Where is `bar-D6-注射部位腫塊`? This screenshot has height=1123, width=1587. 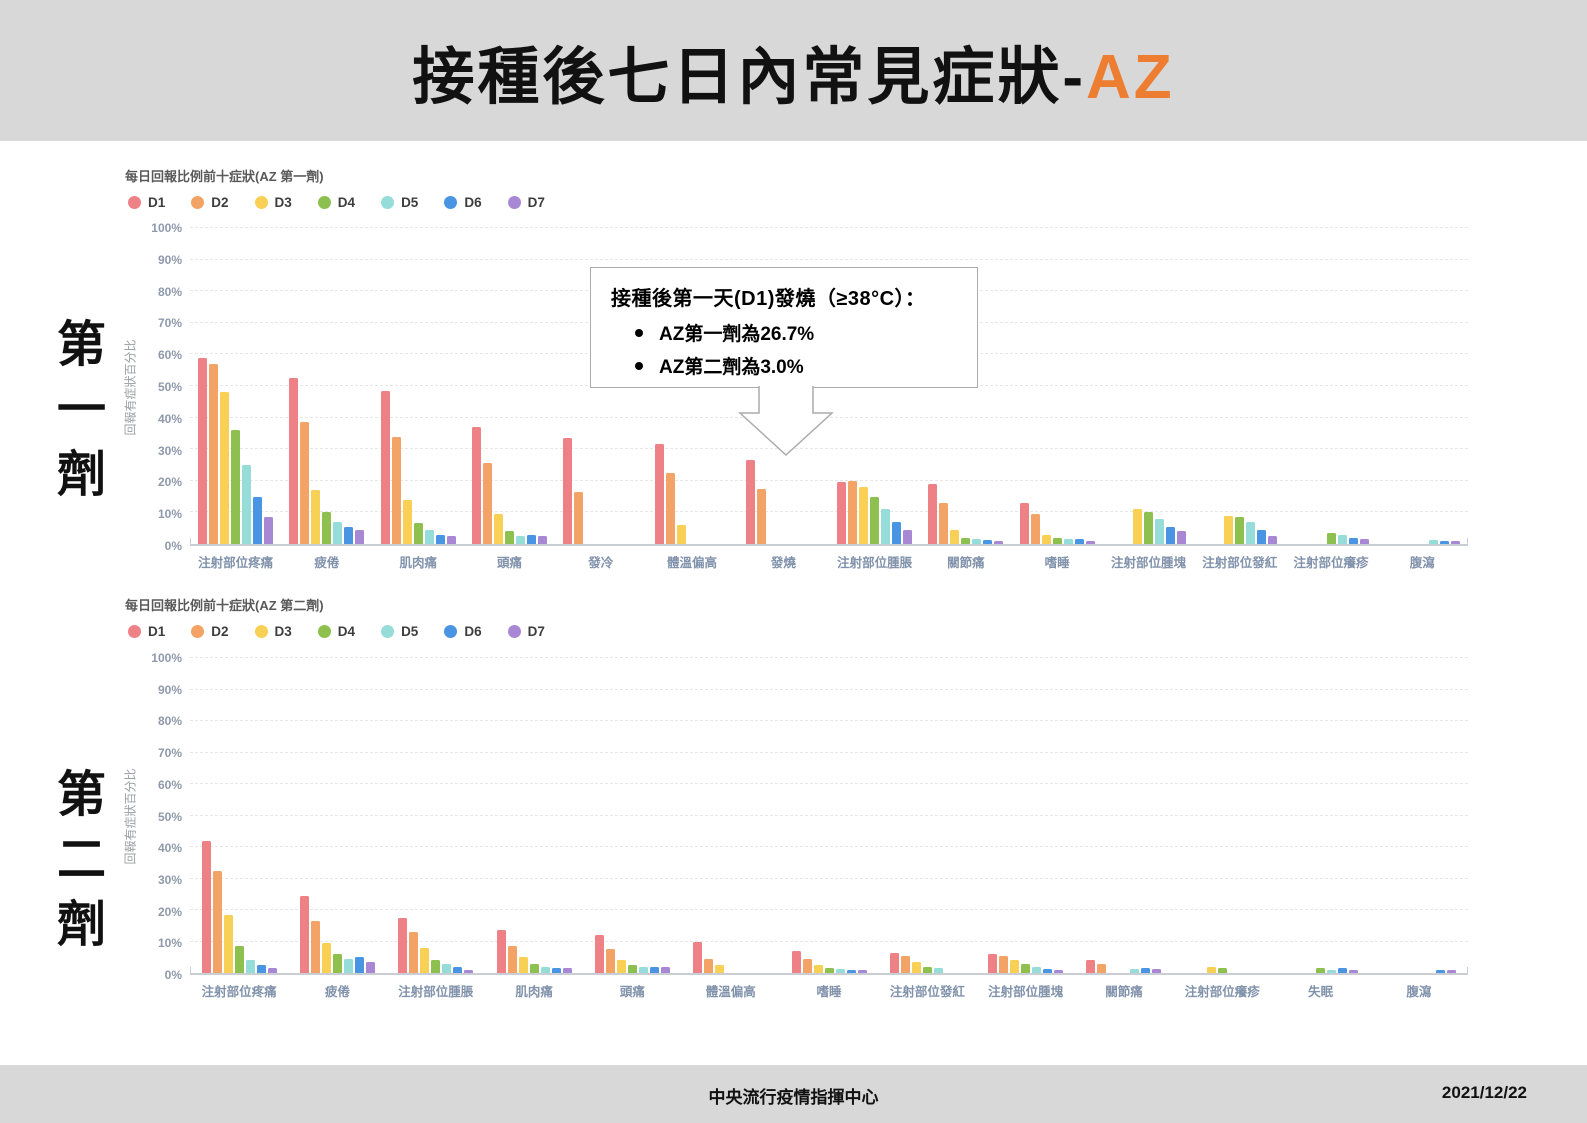
bar-D6-注射部位腫塊 is located at coordinates (1170, 535).